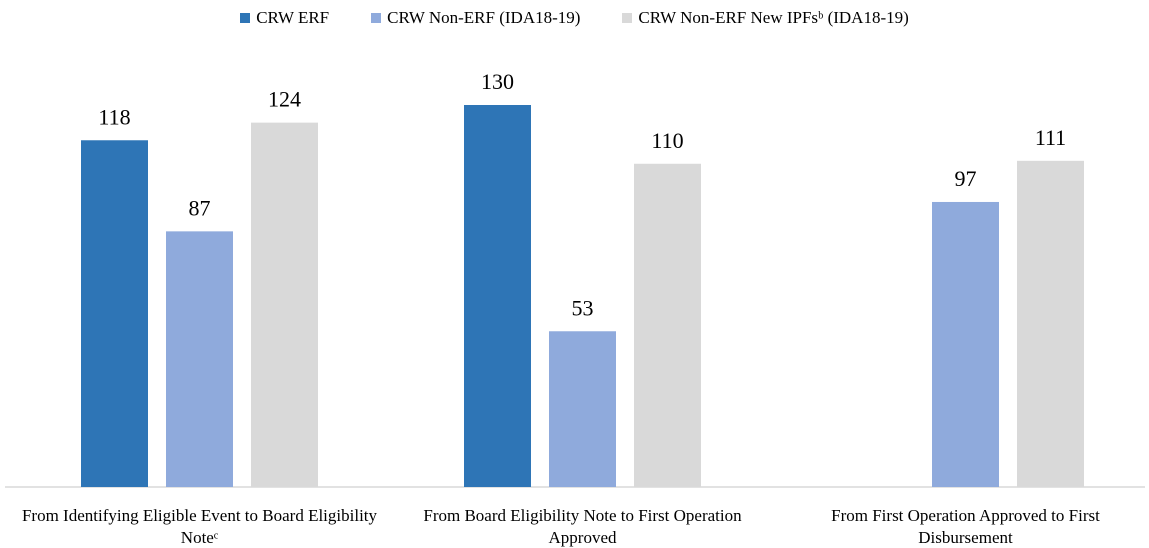 This screenshot has height=548, width=1149. I want to click on legend-item: CRW Non-ERF (IDA18-19), so click(475, 18).